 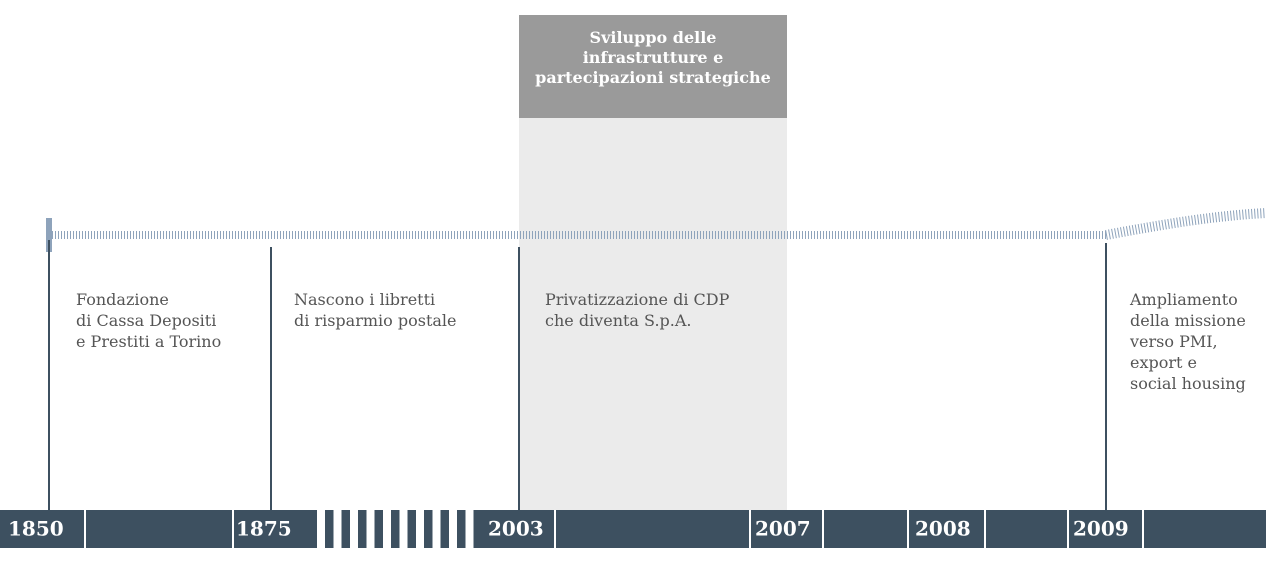 I want to click on year-label: 1850, so click(x=36, y=529).